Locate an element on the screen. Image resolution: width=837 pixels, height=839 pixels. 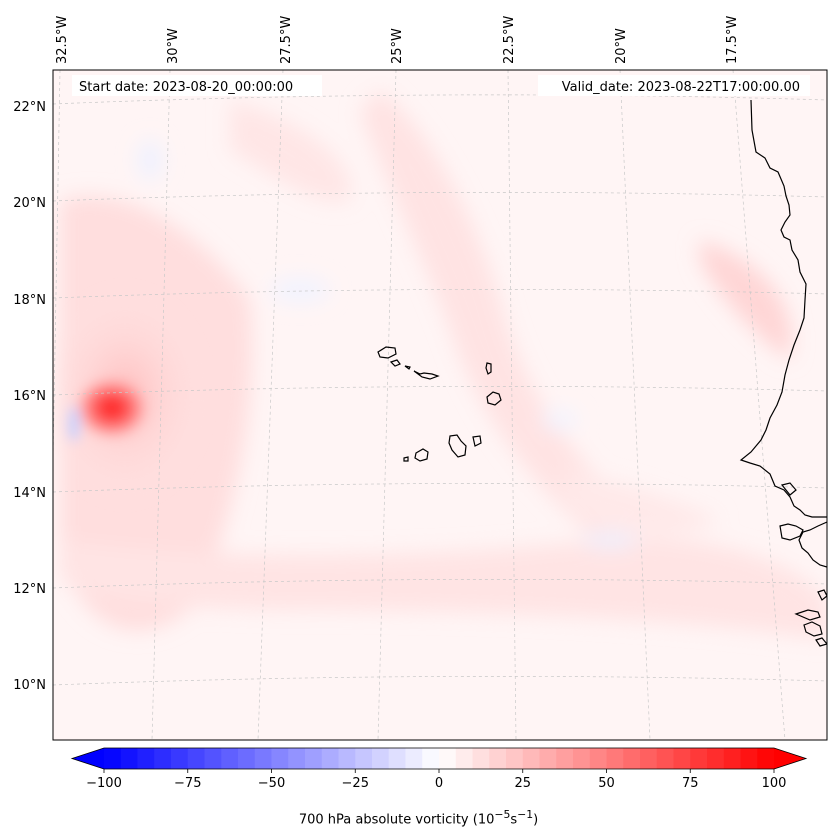
cape-verde-islands is located at coordinates (439, 404).